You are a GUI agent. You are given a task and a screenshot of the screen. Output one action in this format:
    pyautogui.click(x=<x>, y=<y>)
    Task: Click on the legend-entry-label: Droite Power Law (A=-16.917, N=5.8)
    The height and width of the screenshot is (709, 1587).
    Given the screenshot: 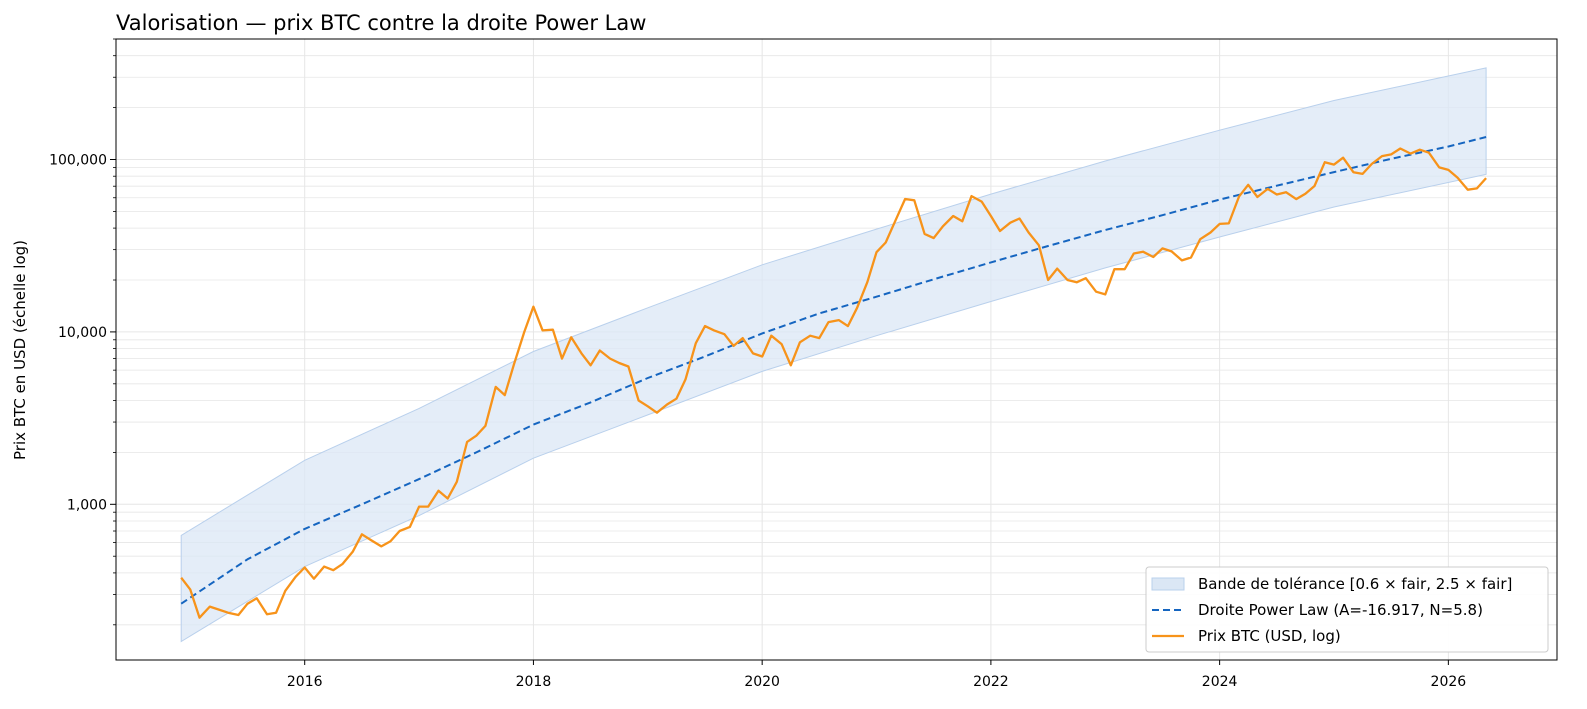 What is the action you would take?
    pyautogui.click(x=1340, y=610)
    